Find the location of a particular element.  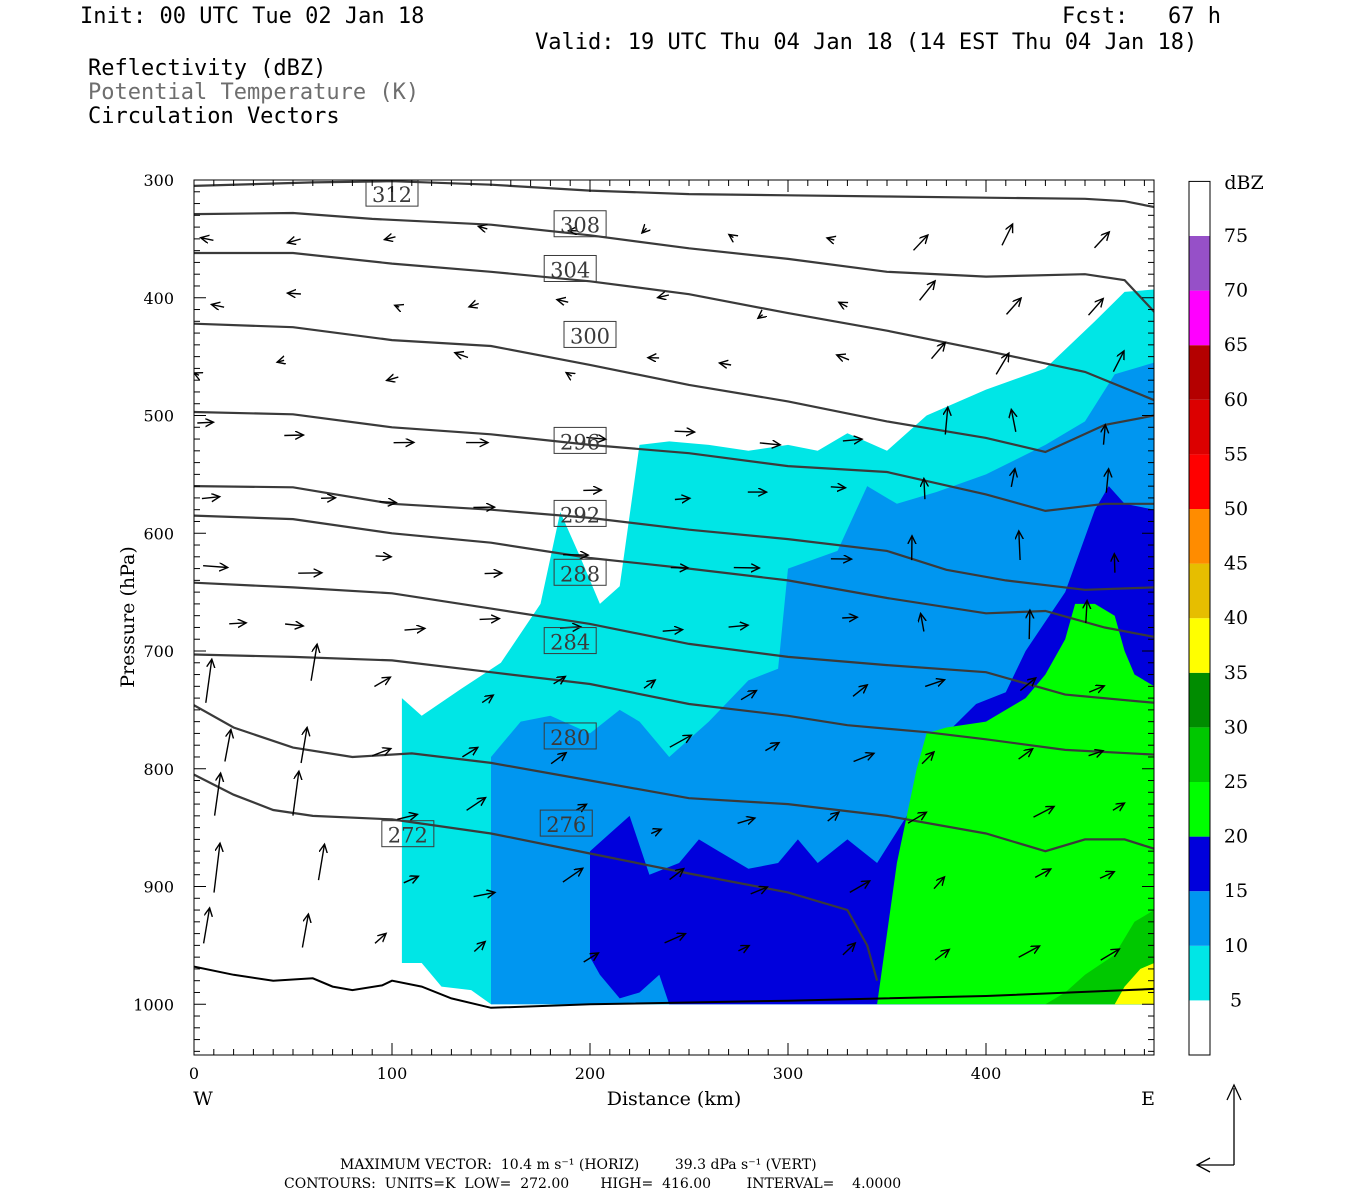

reference-vector is located at coordinates (1218, 1128).